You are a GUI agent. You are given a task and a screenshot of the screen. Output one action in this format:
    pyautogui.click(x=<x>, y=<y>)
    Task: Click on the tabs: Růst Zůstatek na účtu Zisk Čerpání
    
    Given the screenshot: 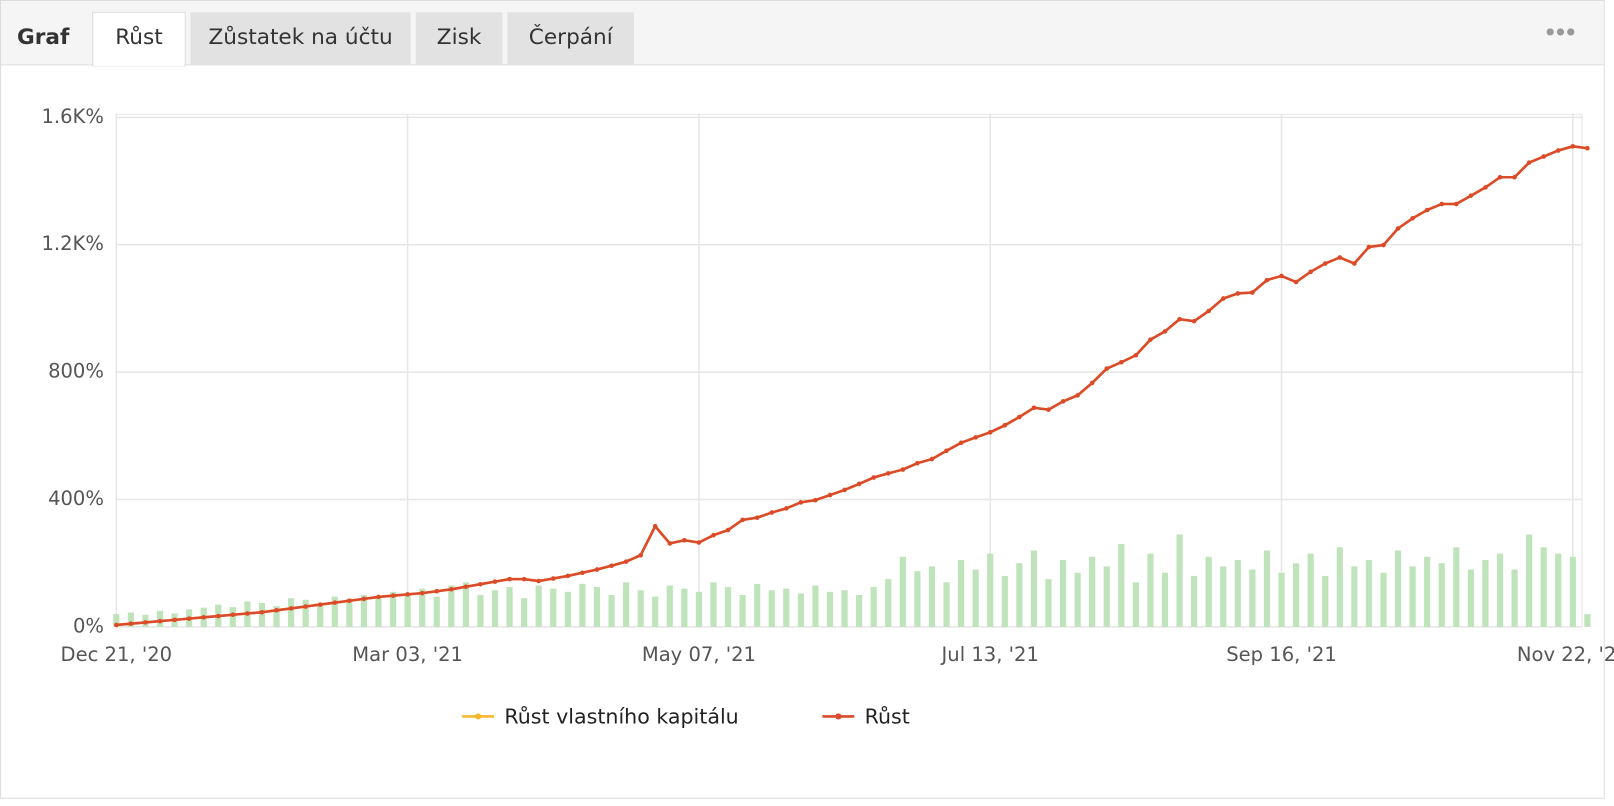 What is the action you would take?
    pyautogui.click(x=363, y=39)
    